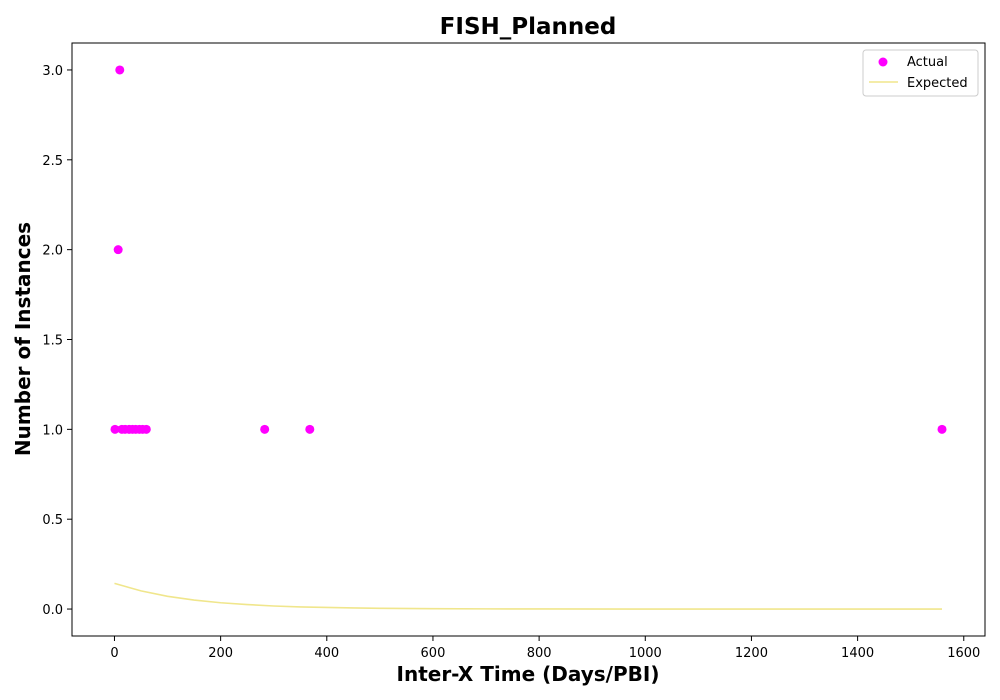 The width and height of the screenshot is (1000, 700). What do you see at coordinates (963, 653) in the screenshot?
I see `x-tick-label: 1600` at bounding box center [963, 653].